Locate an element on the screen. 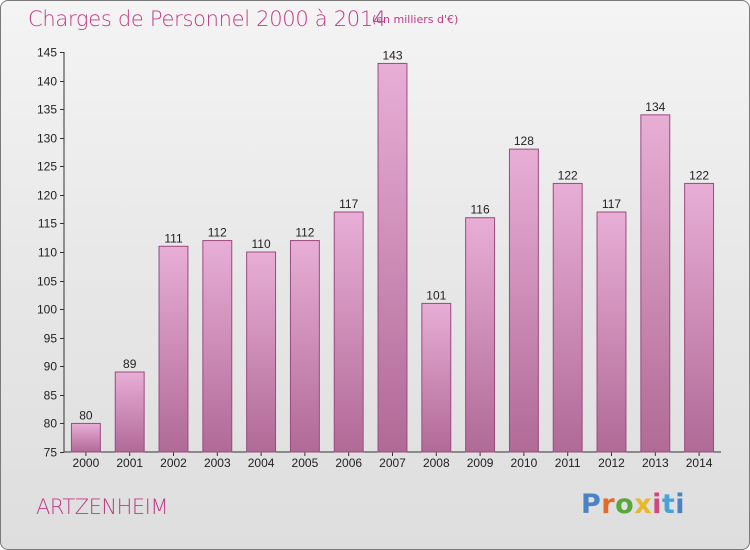 This screenshot has height=550, width=750. x-tick-label: 2002 is located at coordinates (173, 463).